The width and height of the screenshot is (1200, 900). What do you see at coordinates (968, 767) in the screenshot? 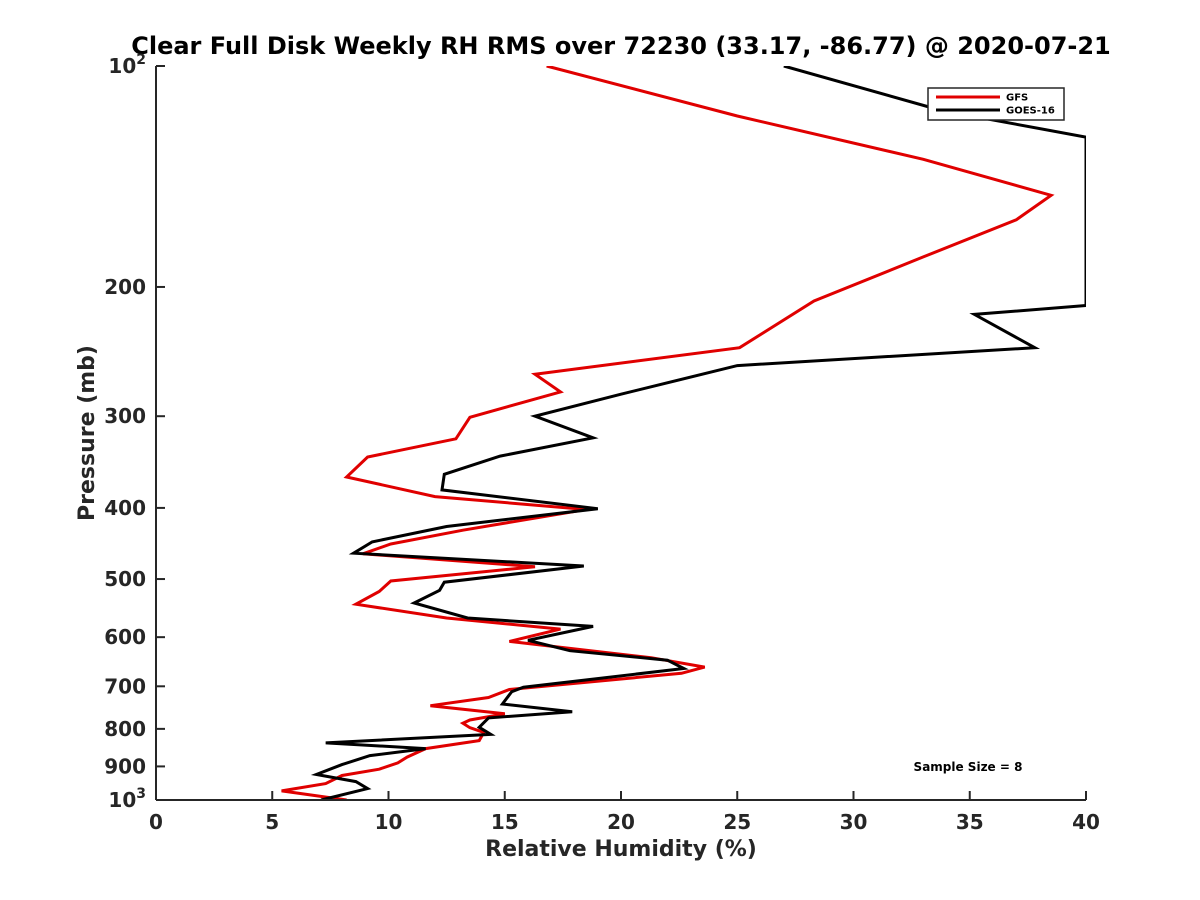
I see `sample-size-annotation: Sample Size = 8` at bounding box center [968, 767].